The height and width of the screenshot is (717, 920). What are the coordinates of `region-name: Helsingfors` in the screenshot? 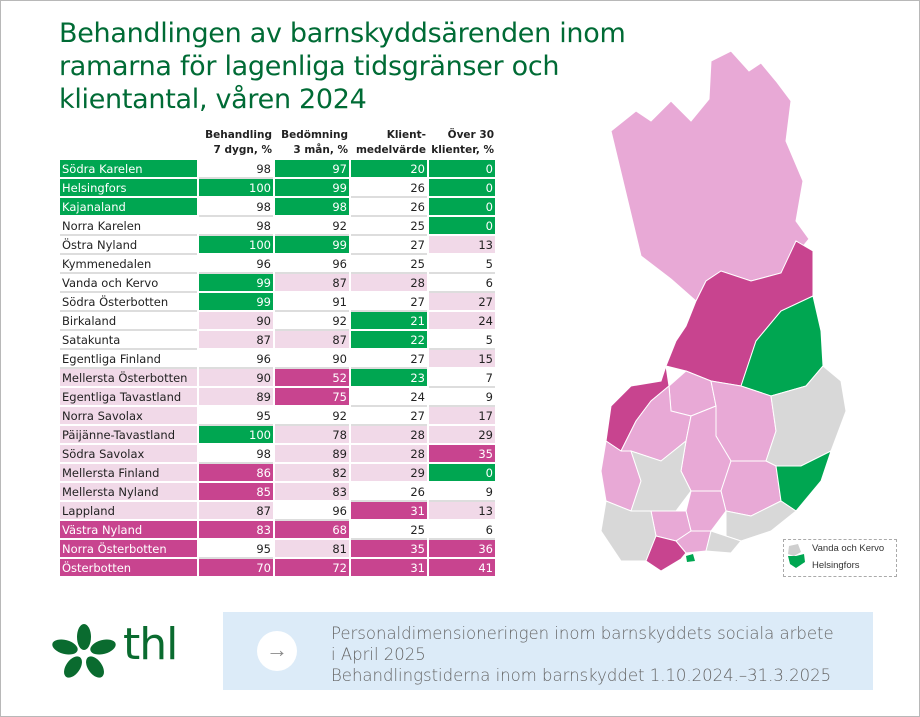 It's located at (128, 188).